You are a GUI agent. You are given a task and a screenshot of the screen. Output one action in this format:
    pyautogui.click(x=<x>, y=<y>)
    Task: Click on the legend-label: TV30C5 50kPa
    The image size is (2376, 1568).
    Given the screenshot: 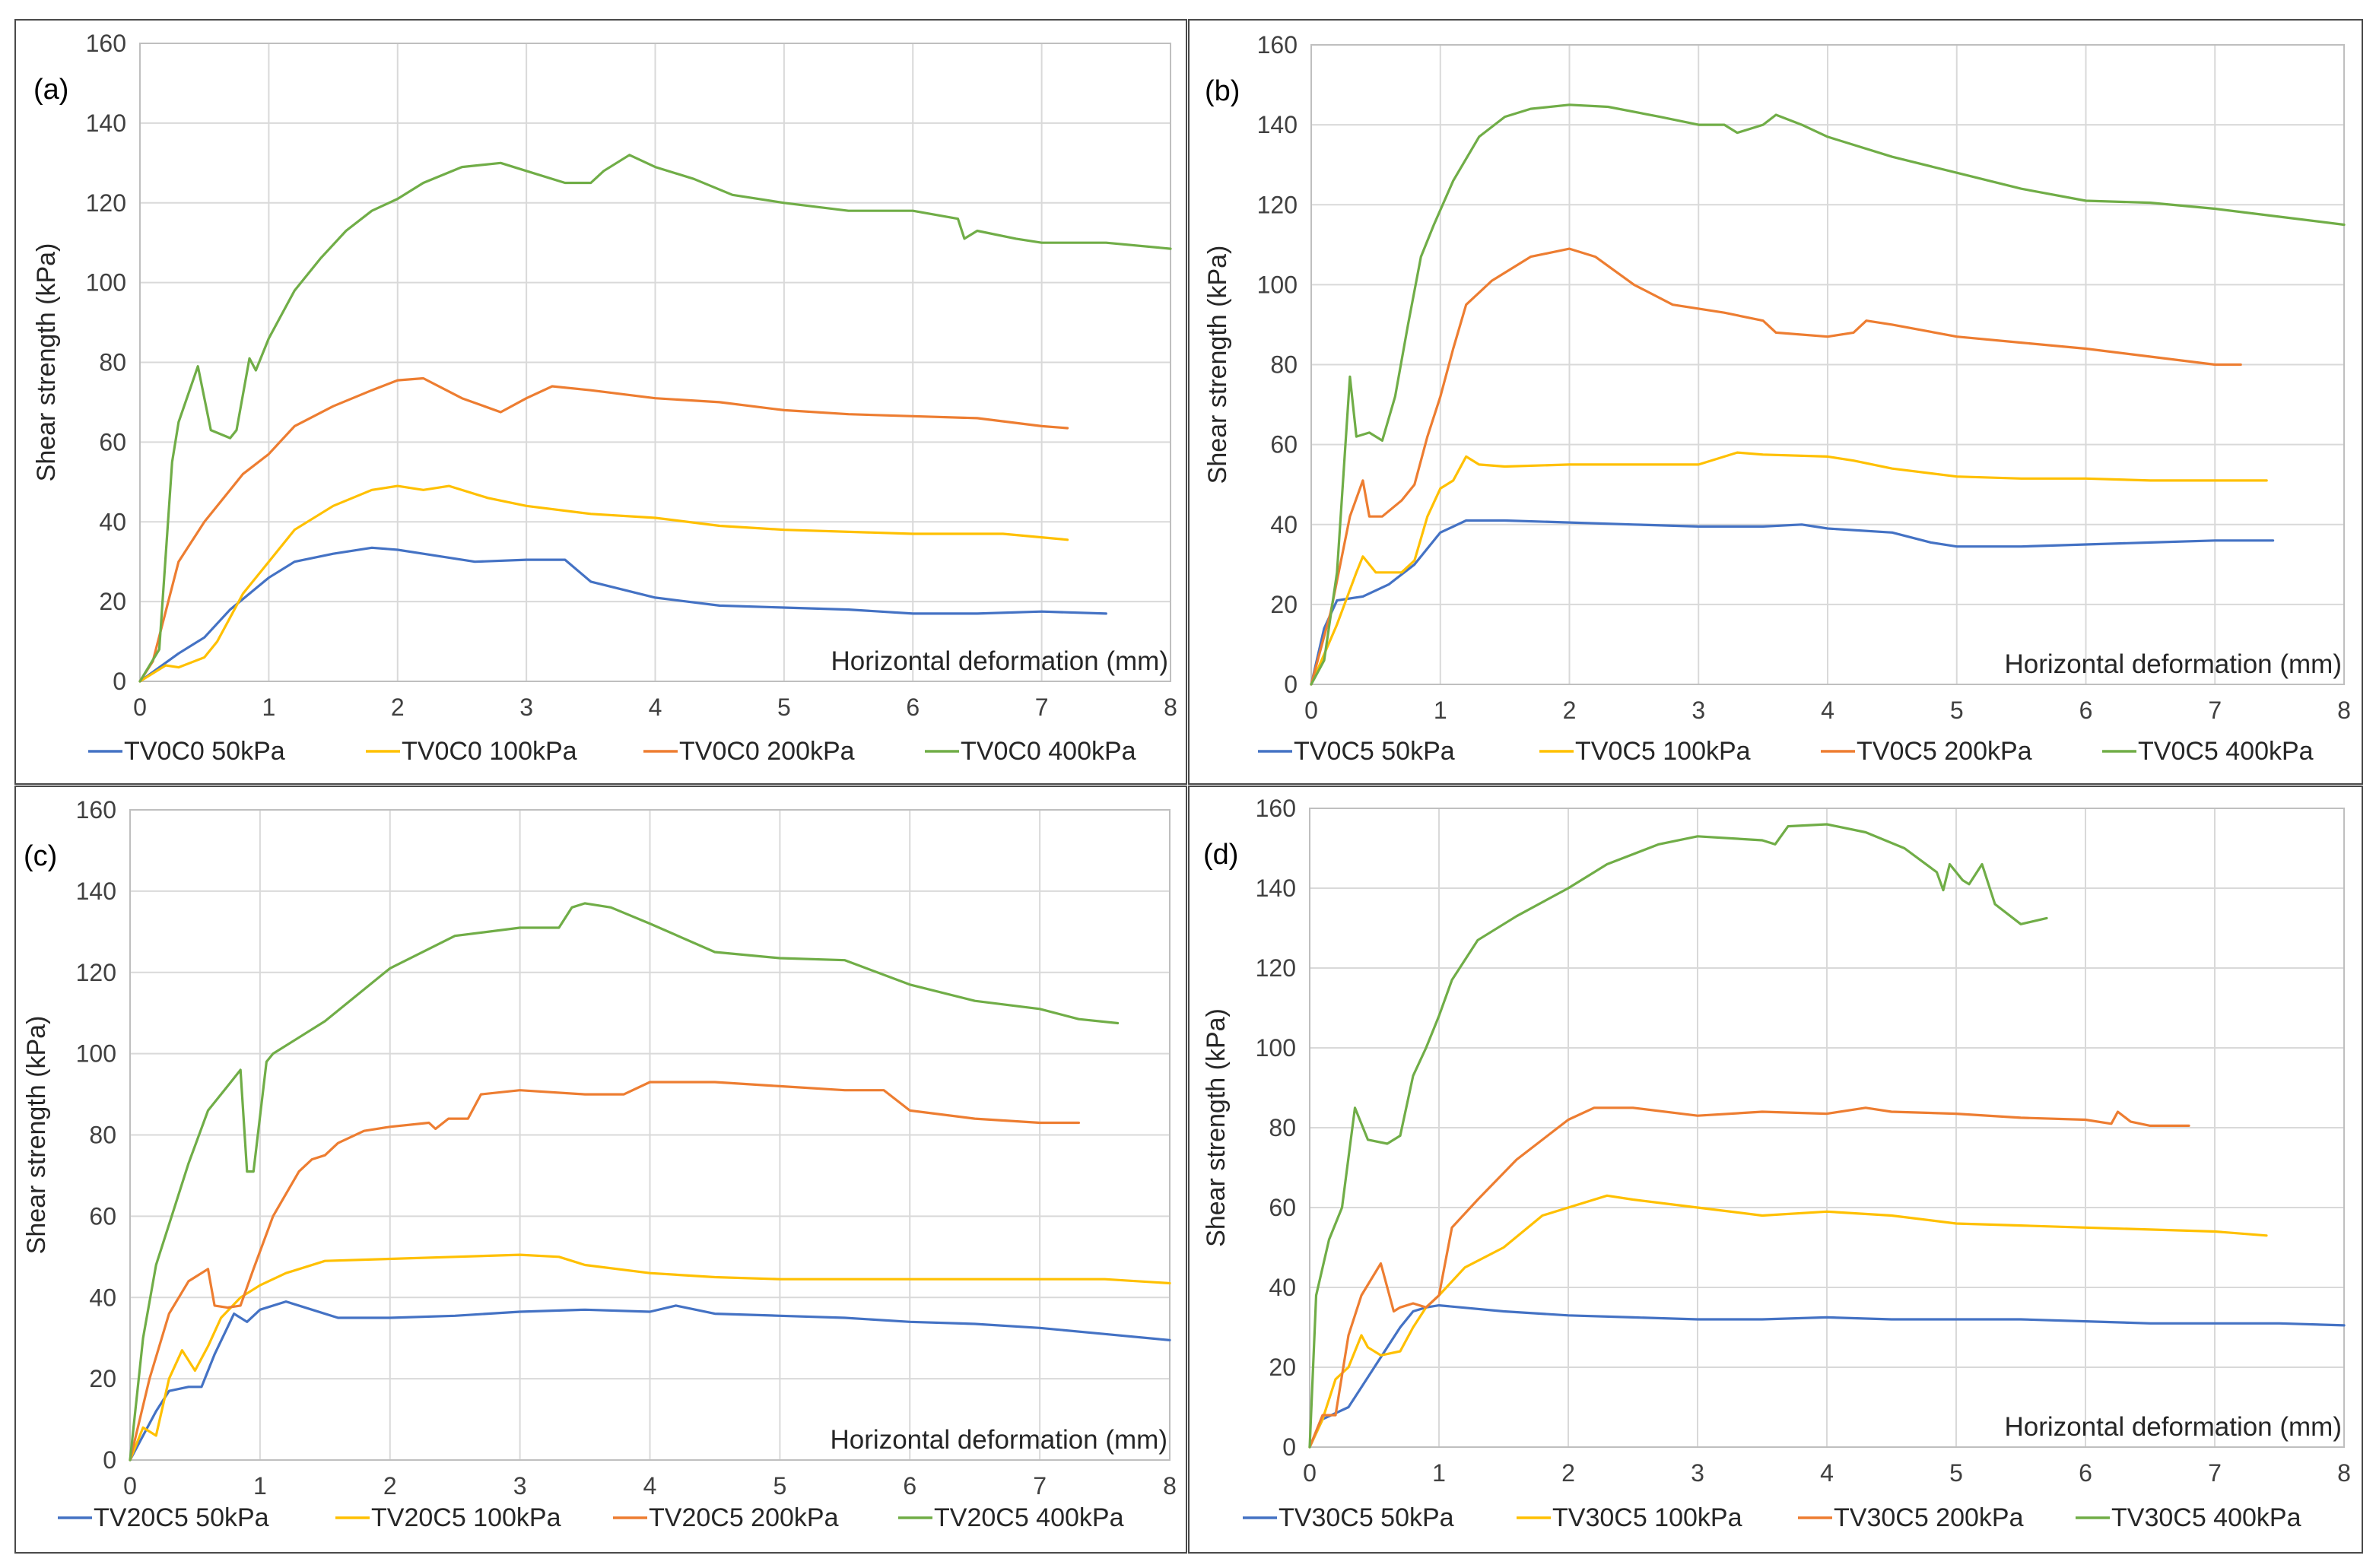 What is the action you would take?
    pyautogui.click(x=1366, y=1518)
    